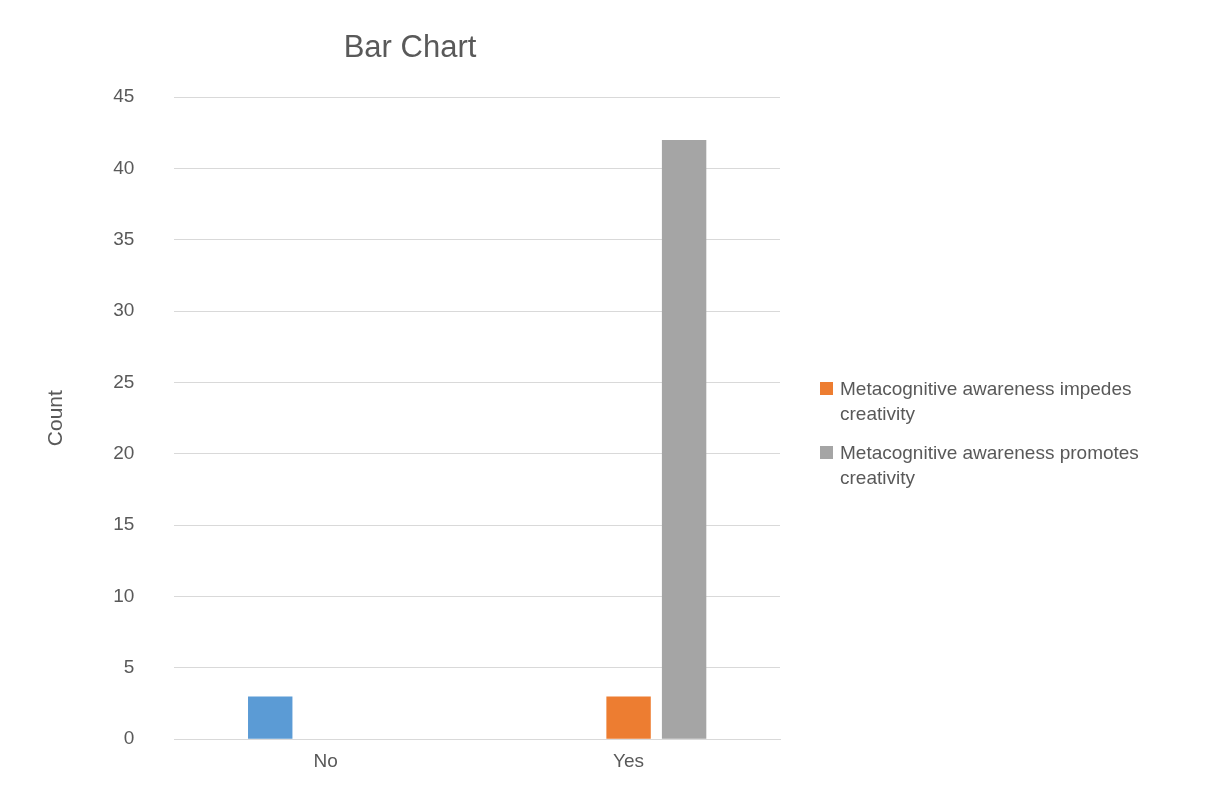 This screenshot has width=1214, height=796. What do you see at coordinates (124, 167) in the screenshot?
I see `y-tick-label: 40` at bounding box center [124, 167].